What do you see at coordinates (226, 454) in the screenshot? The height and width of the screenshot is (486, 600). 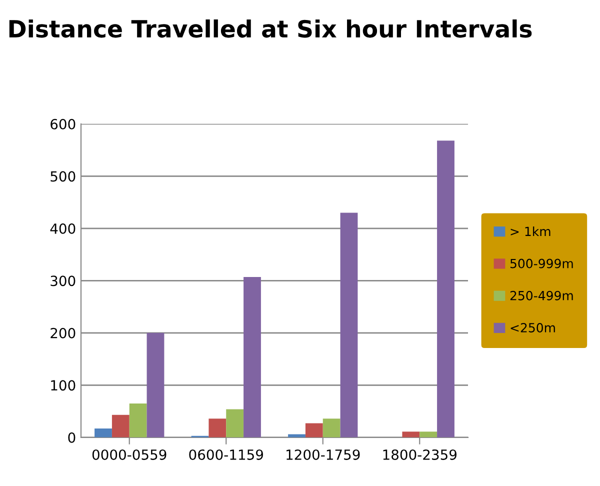 I see `x-tick-label: 0600-1159` at bounding box center [226, 454].